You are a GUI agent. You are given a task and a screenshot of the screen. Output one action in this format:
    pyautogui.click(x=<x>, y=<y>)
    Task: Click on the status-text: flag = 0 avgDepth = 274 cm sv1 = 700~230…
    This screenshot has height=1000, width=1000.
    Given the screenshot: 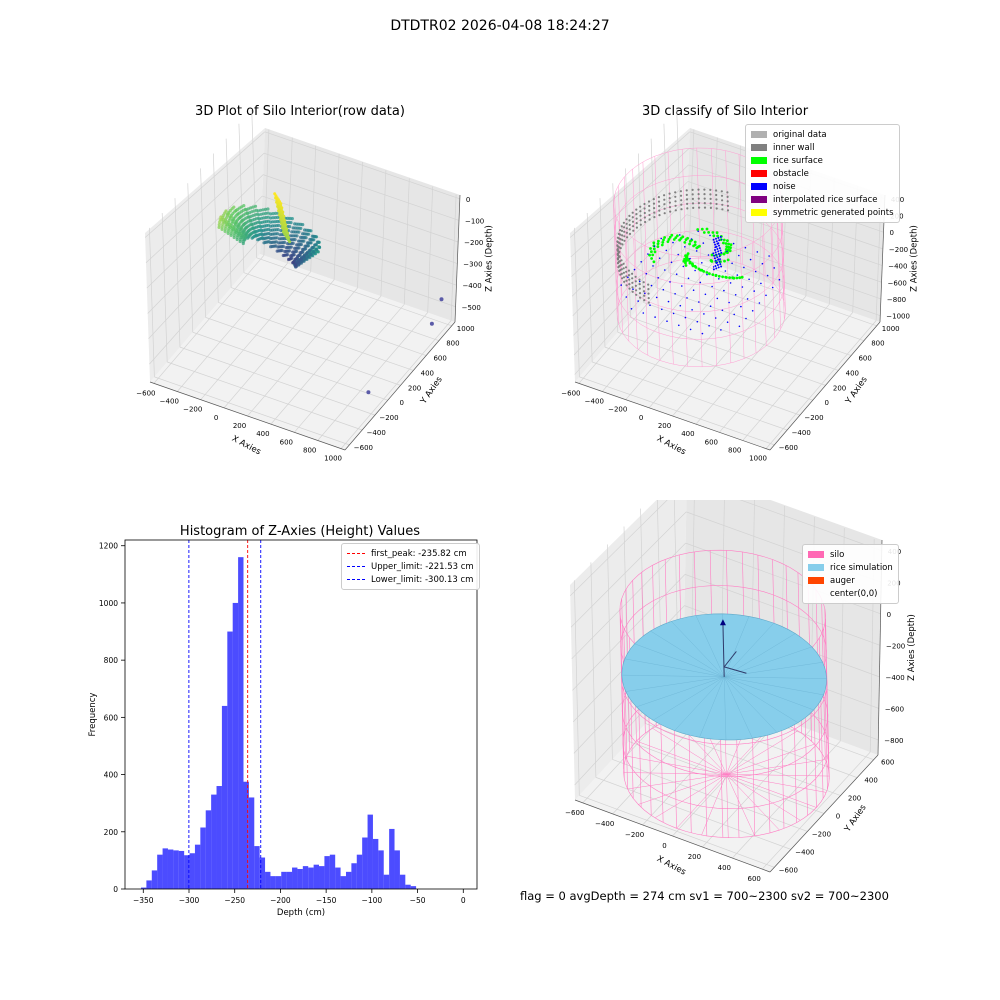 What is the action you would take?
    pyautogui.click(x=704, y=896)
    